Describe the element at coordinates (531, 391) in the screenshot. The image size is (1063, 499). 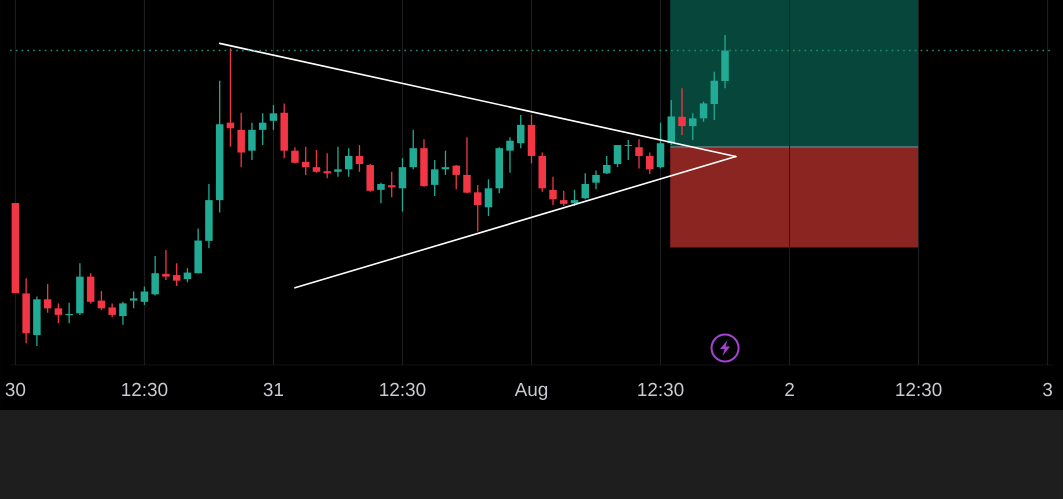
I see `x-tick-label: Aug` at that location.